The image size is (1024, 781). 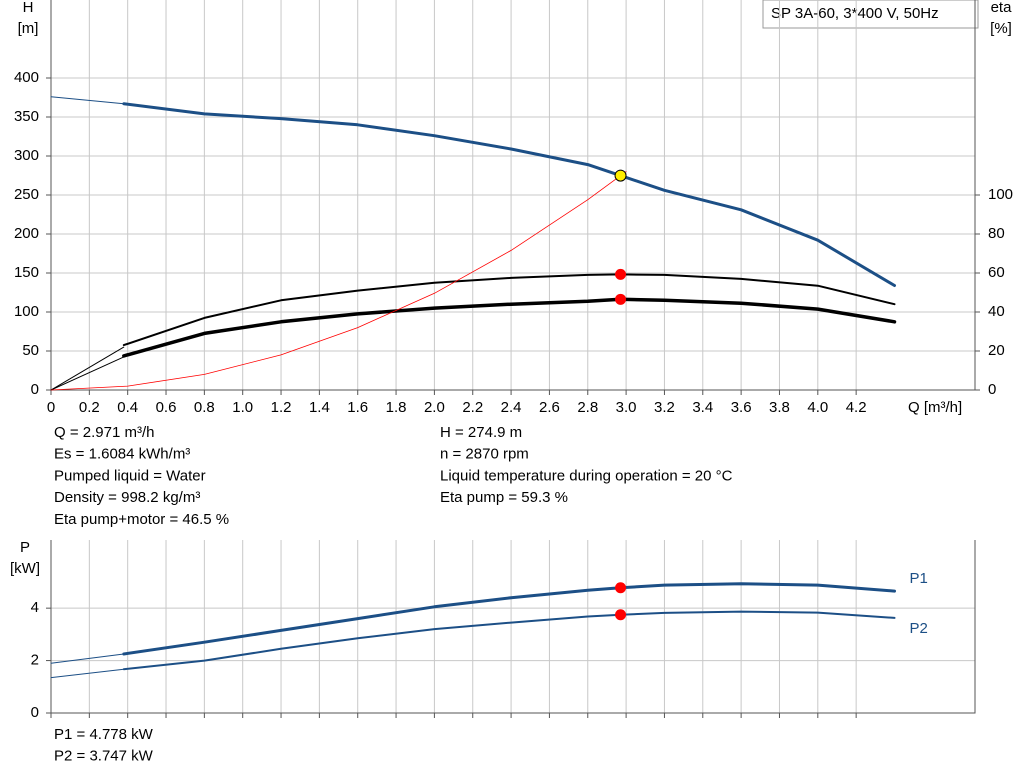 I want to click on info-text: n = 2870 rpm, so click(x=484, y=454).